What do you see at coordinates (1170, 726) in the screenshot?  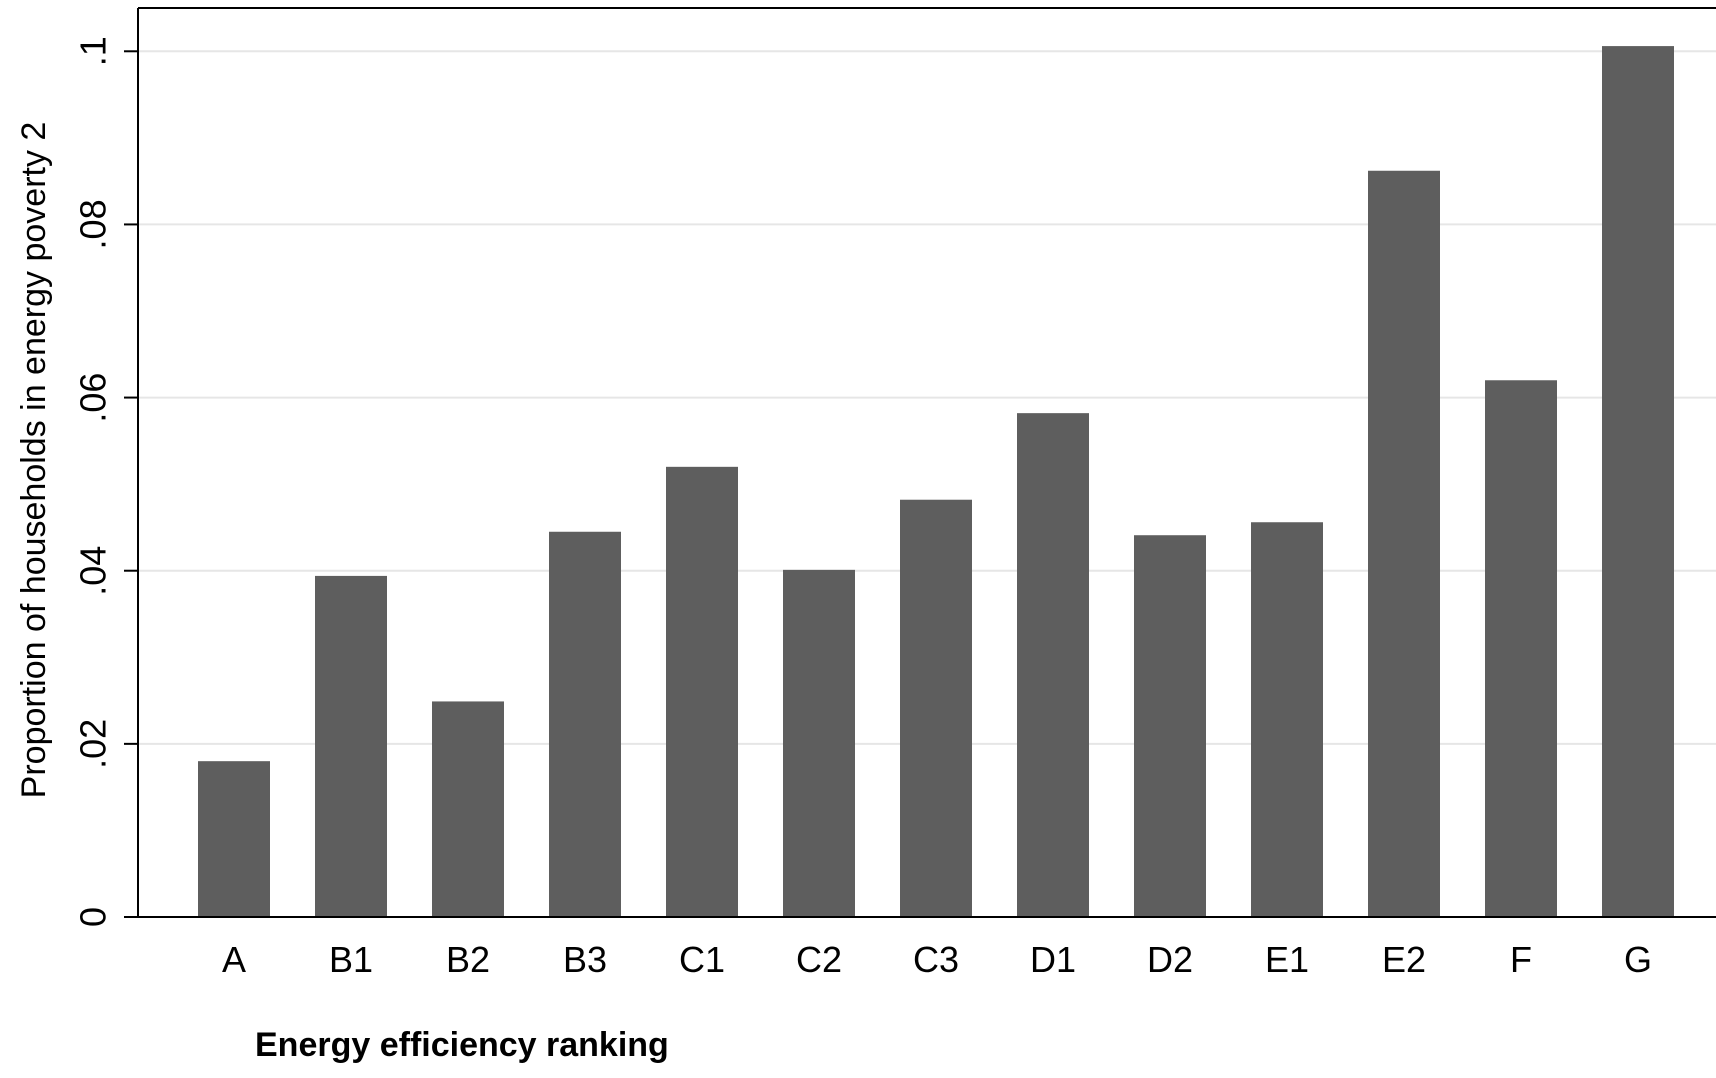 I see `bar-d2` at bounding box center [1170, 726].